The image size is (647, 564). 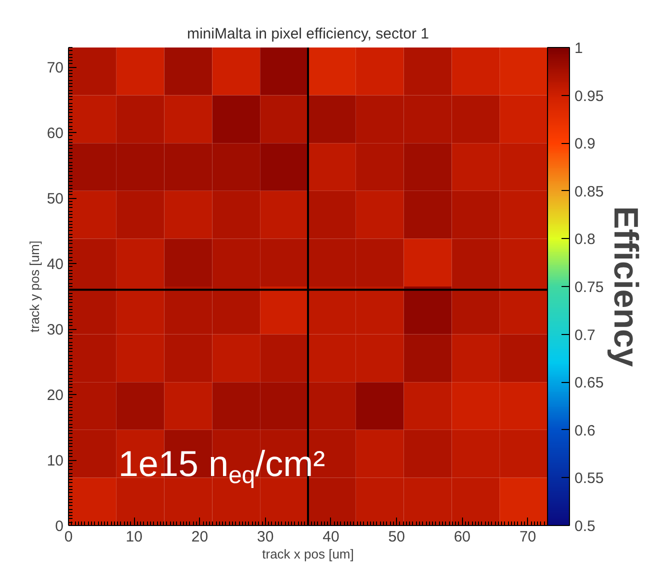 What do you see at coordinates (589, 96) in the screenshot?
I see `color-bar-label: 0.95` at bounding box center [589, 96].